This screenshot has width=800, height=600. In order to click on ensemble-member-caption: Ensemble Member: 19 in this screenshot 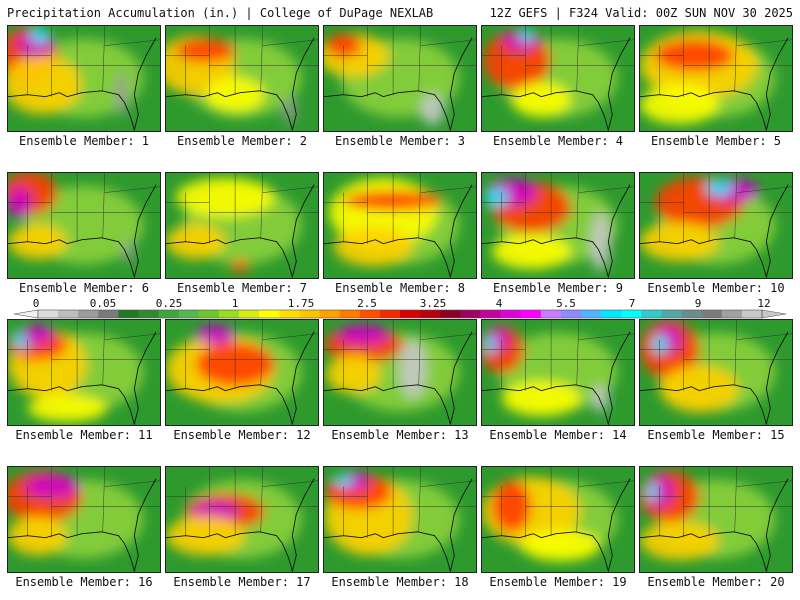, I will do `click(558, 582)`.